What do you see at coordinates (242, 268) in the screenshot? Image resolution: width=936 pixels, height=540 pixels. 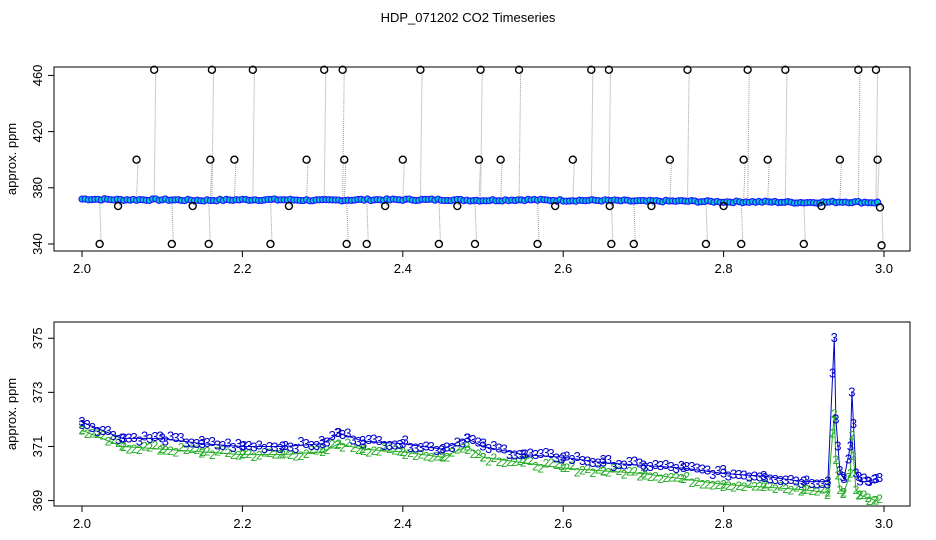 I see `x-tick-label: 2.2` at bounding box center [242, 268].